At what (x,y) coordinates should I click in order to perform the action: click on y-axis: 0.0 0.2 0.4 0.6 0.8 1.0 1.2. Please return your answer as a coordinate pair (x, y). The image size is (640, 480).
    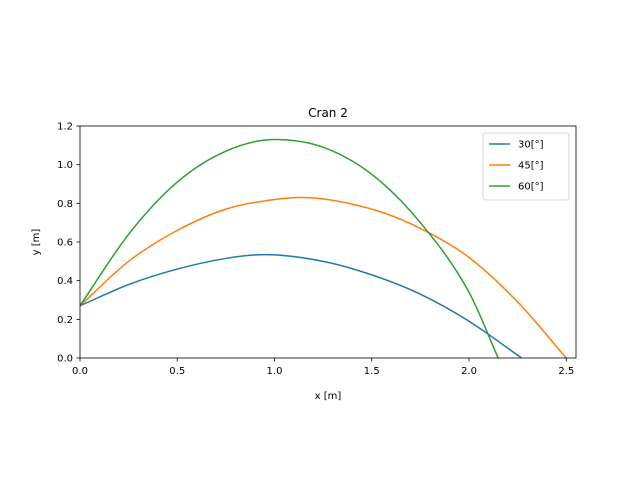
    Looking at the image, I should click on (68, 243).